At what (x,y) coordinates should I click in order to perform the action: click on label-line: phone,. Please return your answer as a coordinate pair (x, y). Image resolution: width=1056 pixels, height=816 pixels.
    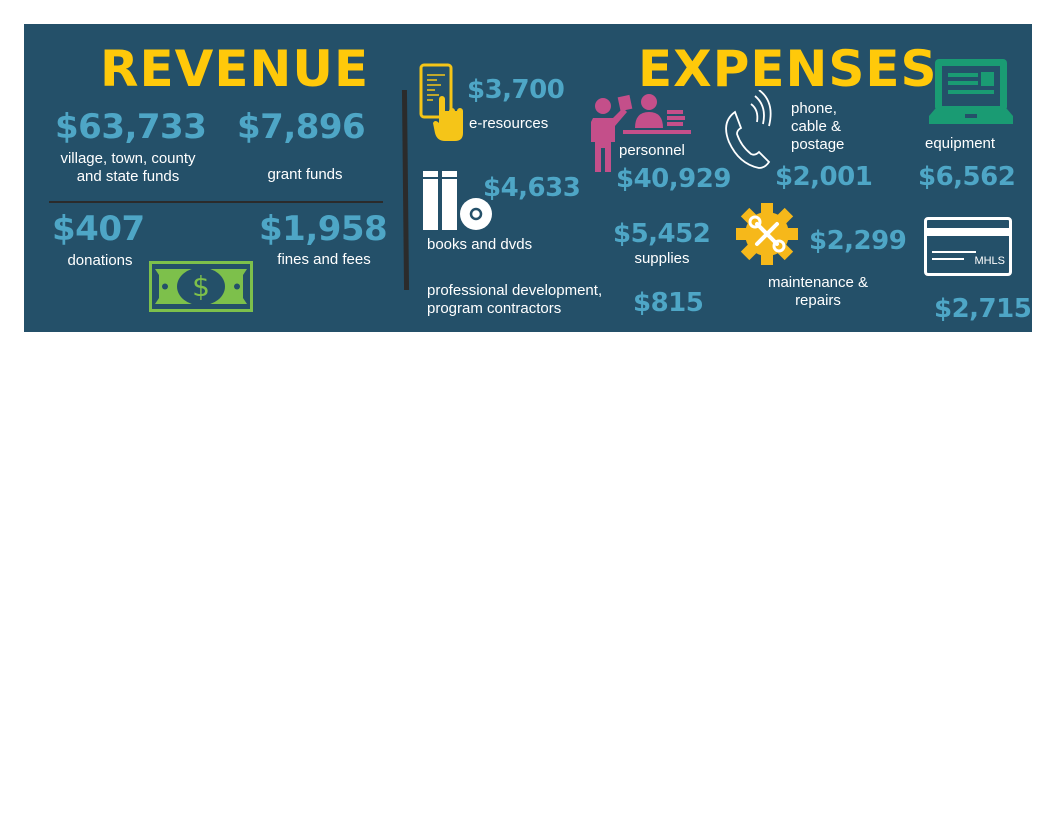
    Looking at the image, I should click on (814, 108).